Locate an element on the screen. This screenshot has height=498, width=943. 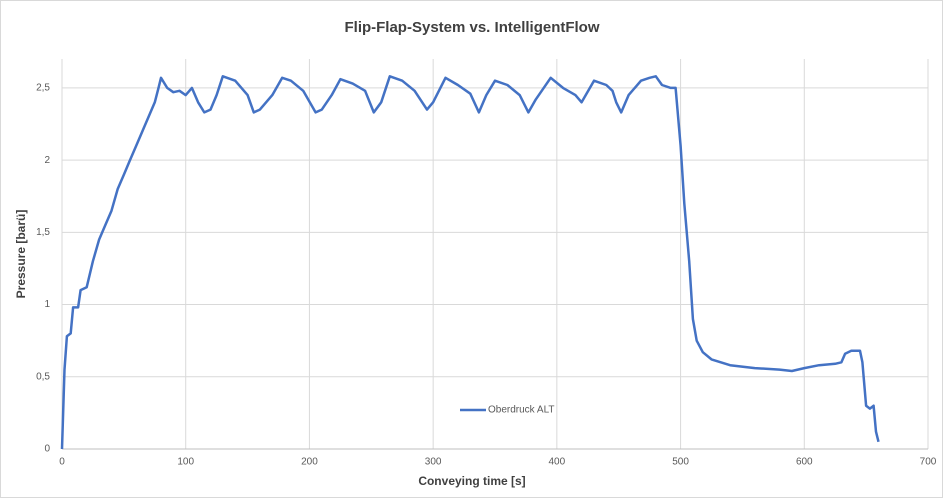
x-tick-label: 600 is located at coordinates (804, 462).